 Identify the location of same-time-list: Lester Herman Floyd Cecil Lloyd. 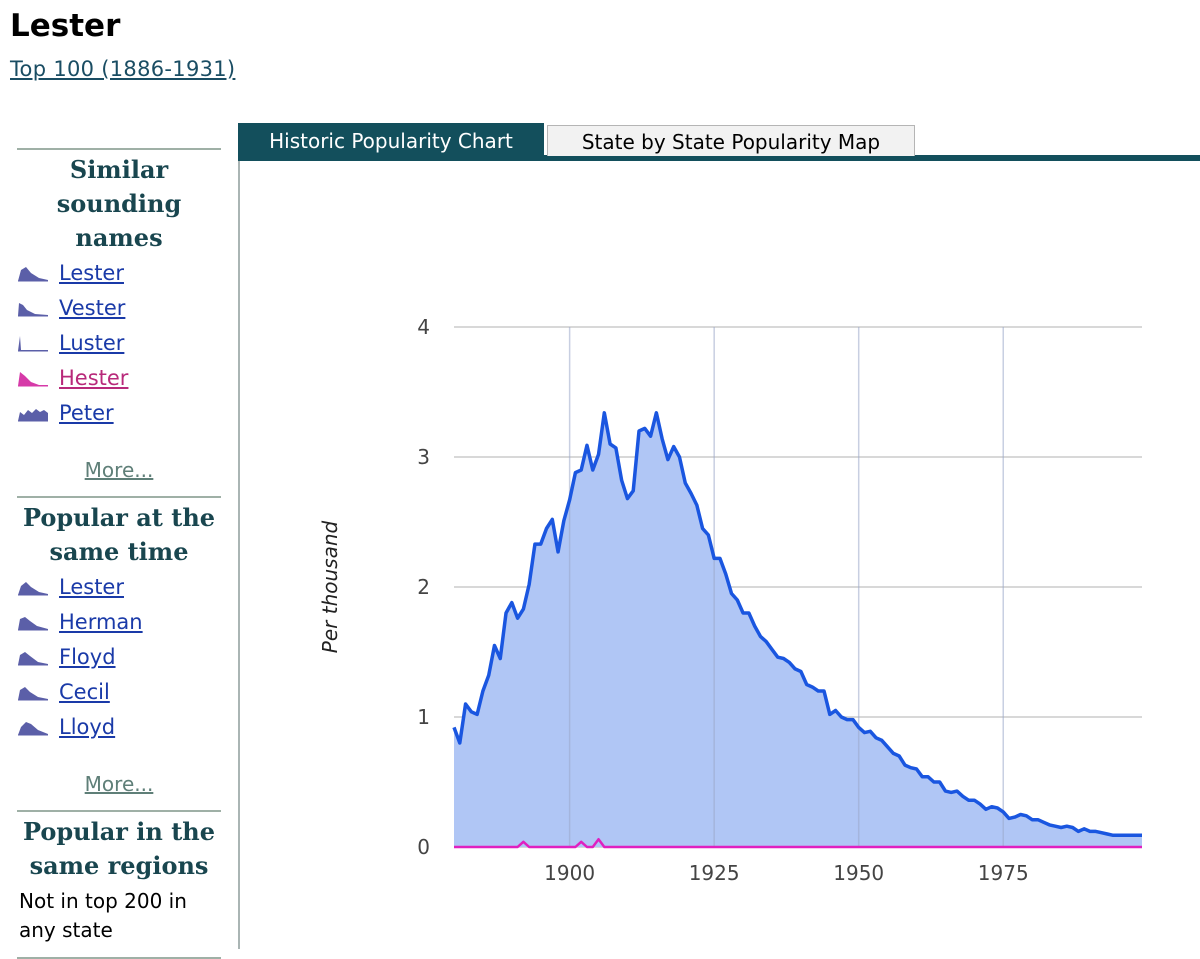
(119, 656).